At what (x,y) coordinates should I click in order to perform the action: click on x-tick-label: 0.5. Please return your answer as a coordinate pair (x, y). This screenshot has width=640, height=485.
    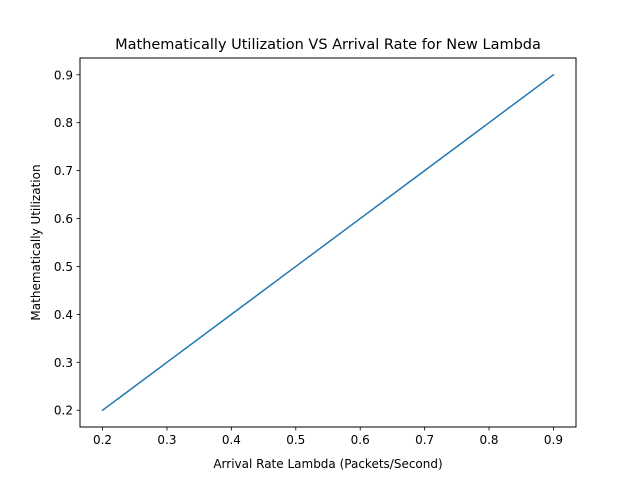
    Looking at the image, I should click on (295, 440).